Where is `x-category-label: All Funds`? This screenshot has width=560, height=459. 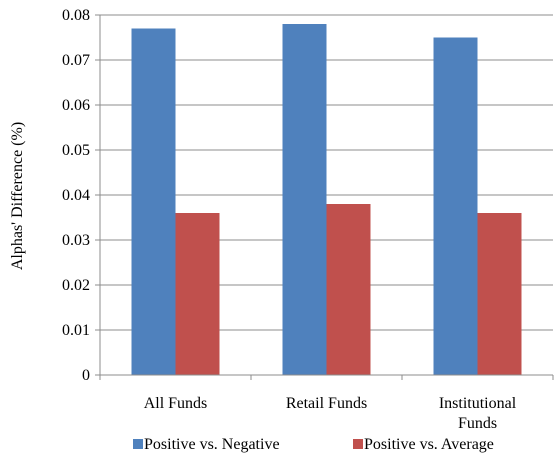
x-category-label: All Funds is located at coordinates (176, 403).